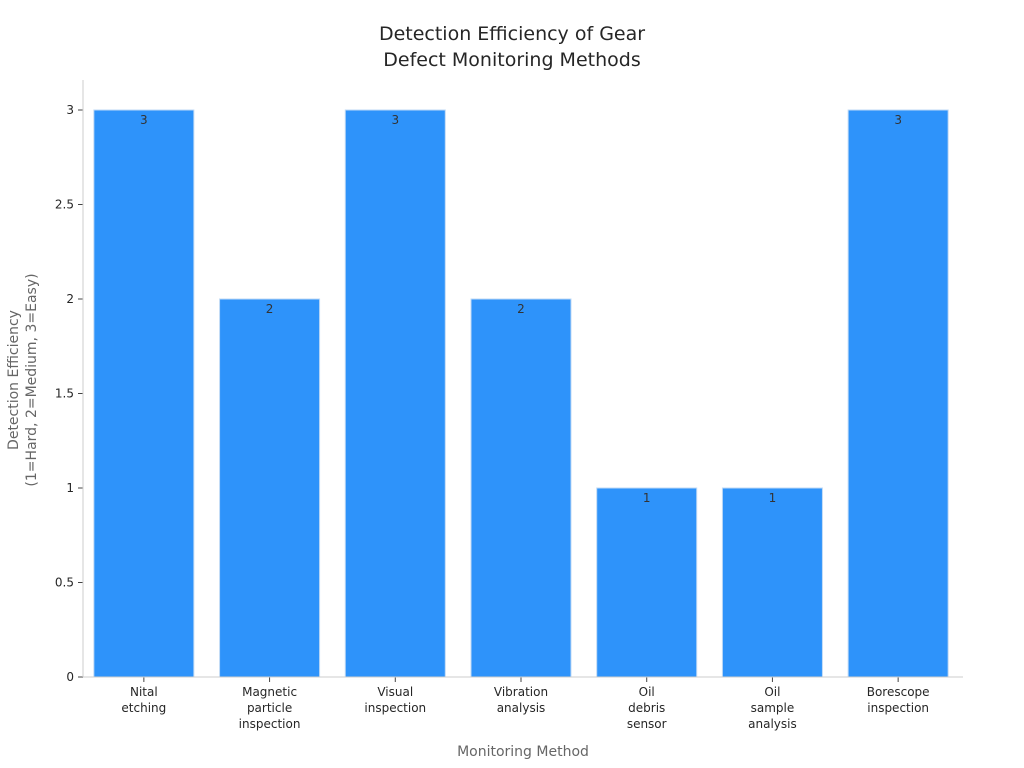 This screenshot has width=1024, height=768. What do you see at coordinates (898, 700) in the screenshot?
I see `x-tick-label: Borescope inspection` at bounding box center [898, 700].